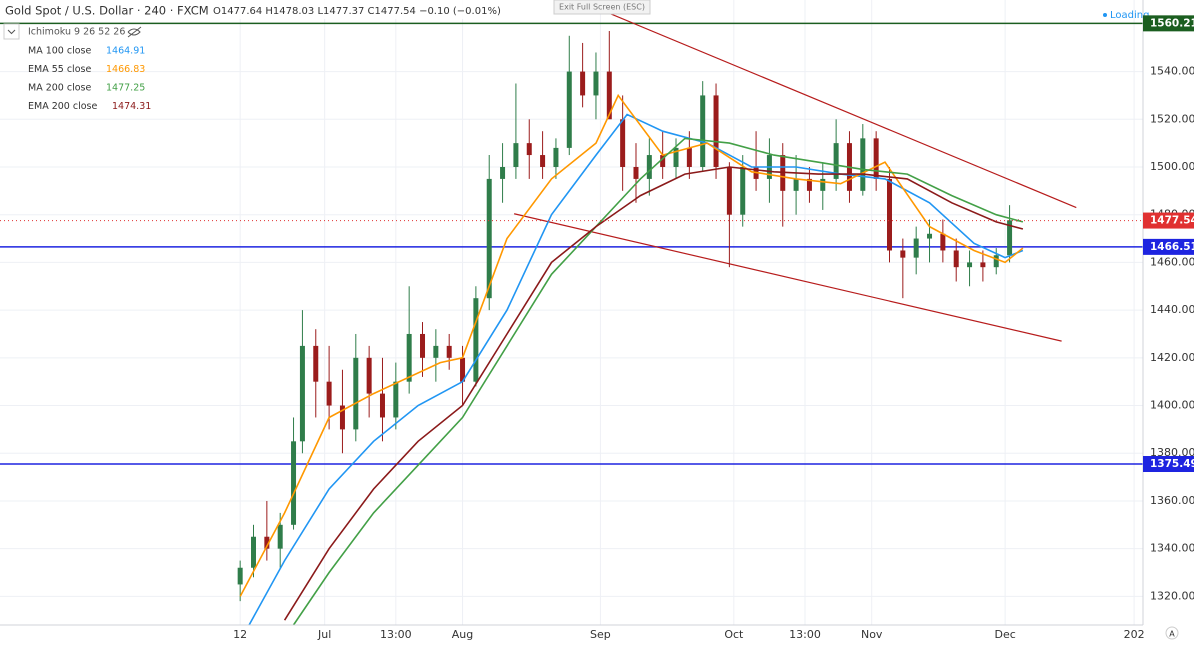 This screenshot has width=1194, height=647. Describe the element at coordinates (1172, 500) in the screenshot. I see `y-tick-label: 1360.00` at that location.